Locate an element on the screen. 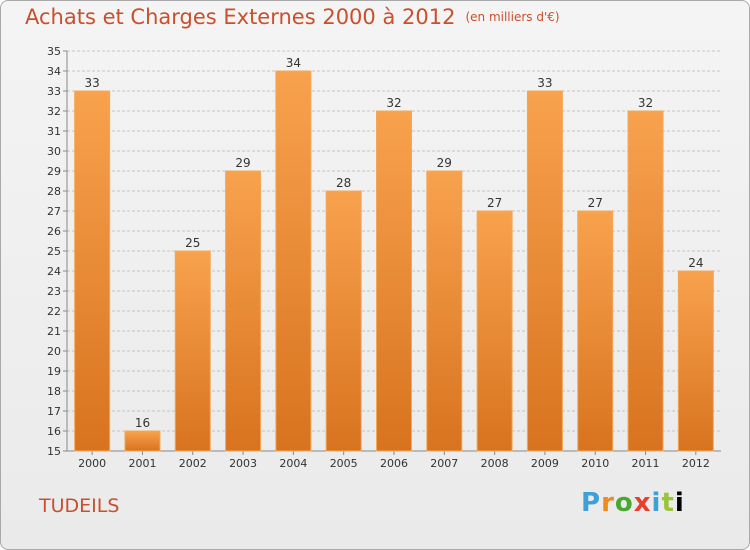  bar-2008 is located at coordinates (494, 331).